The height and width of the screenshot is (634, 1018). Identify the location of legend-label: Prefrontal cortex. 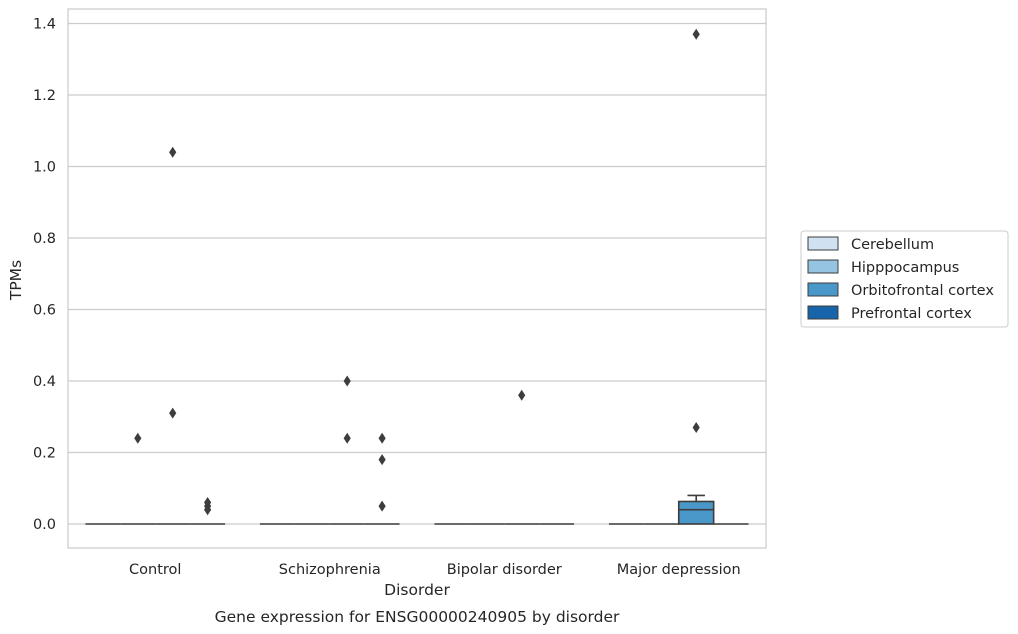
(911, 314).